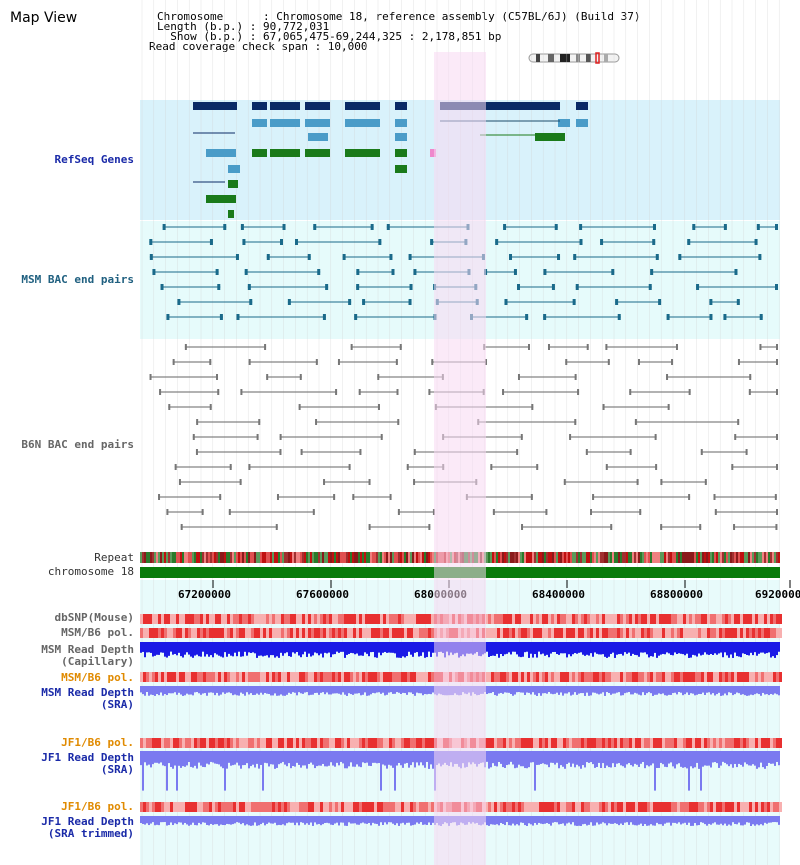 The height and width of the screenshot is (865, 800). Describe the element at coordinates (317, 123) in the screenshot. I see `gene-exon` at that location.